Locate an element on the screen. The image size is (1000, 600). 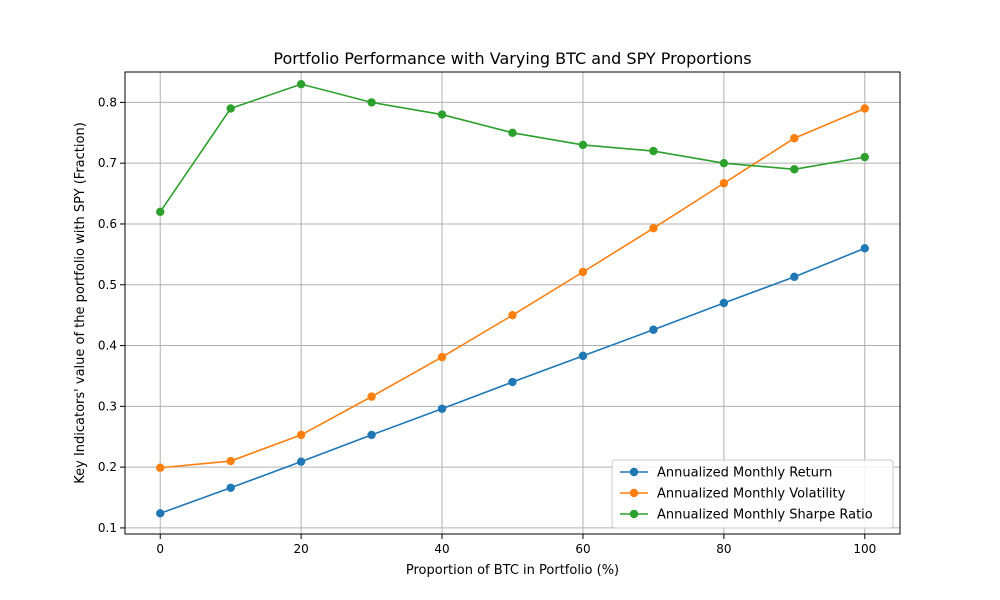
legend-label: Annualized Monthly Sharpe Ratio is located at coordinates (765, 515).